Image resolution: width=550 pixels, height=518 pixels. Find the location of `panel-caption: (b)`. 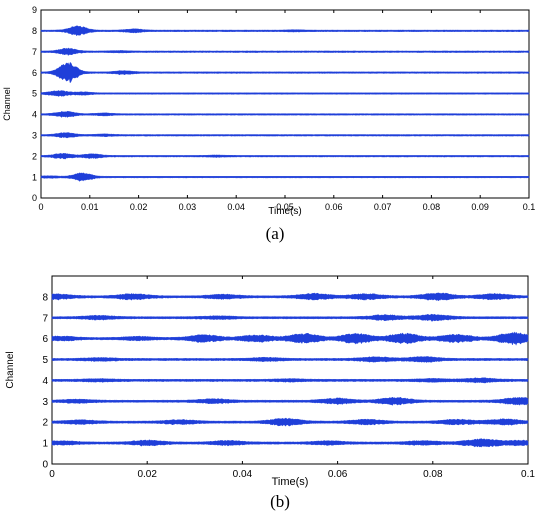

panel-caption: (b) is located at coordinates (280, 501).